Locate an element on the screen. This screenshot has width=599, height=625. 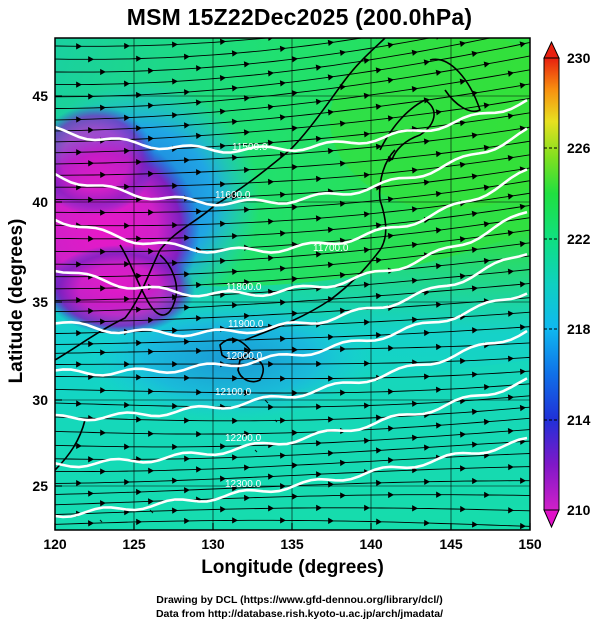
x-tick-label: 130 is located at coordinates (213, 544).